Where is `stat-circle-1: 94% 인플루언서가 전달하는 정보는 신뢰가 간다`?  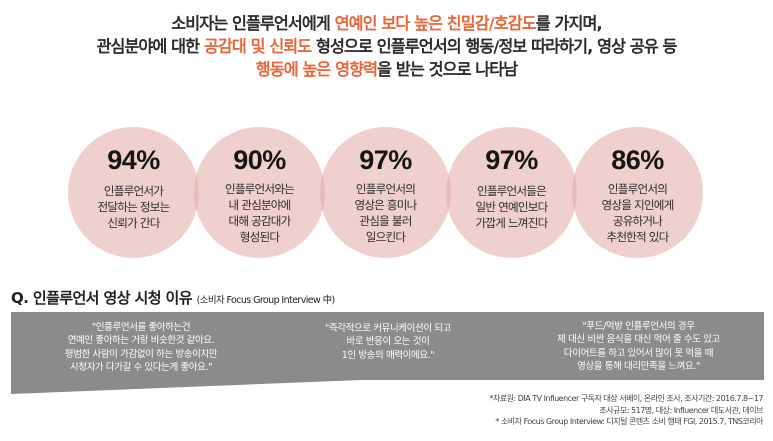 stat-circle-1: 94% 인플루언서가 전달하는 정보는 신뢰가 간다 is located at coordinates (133, 192).